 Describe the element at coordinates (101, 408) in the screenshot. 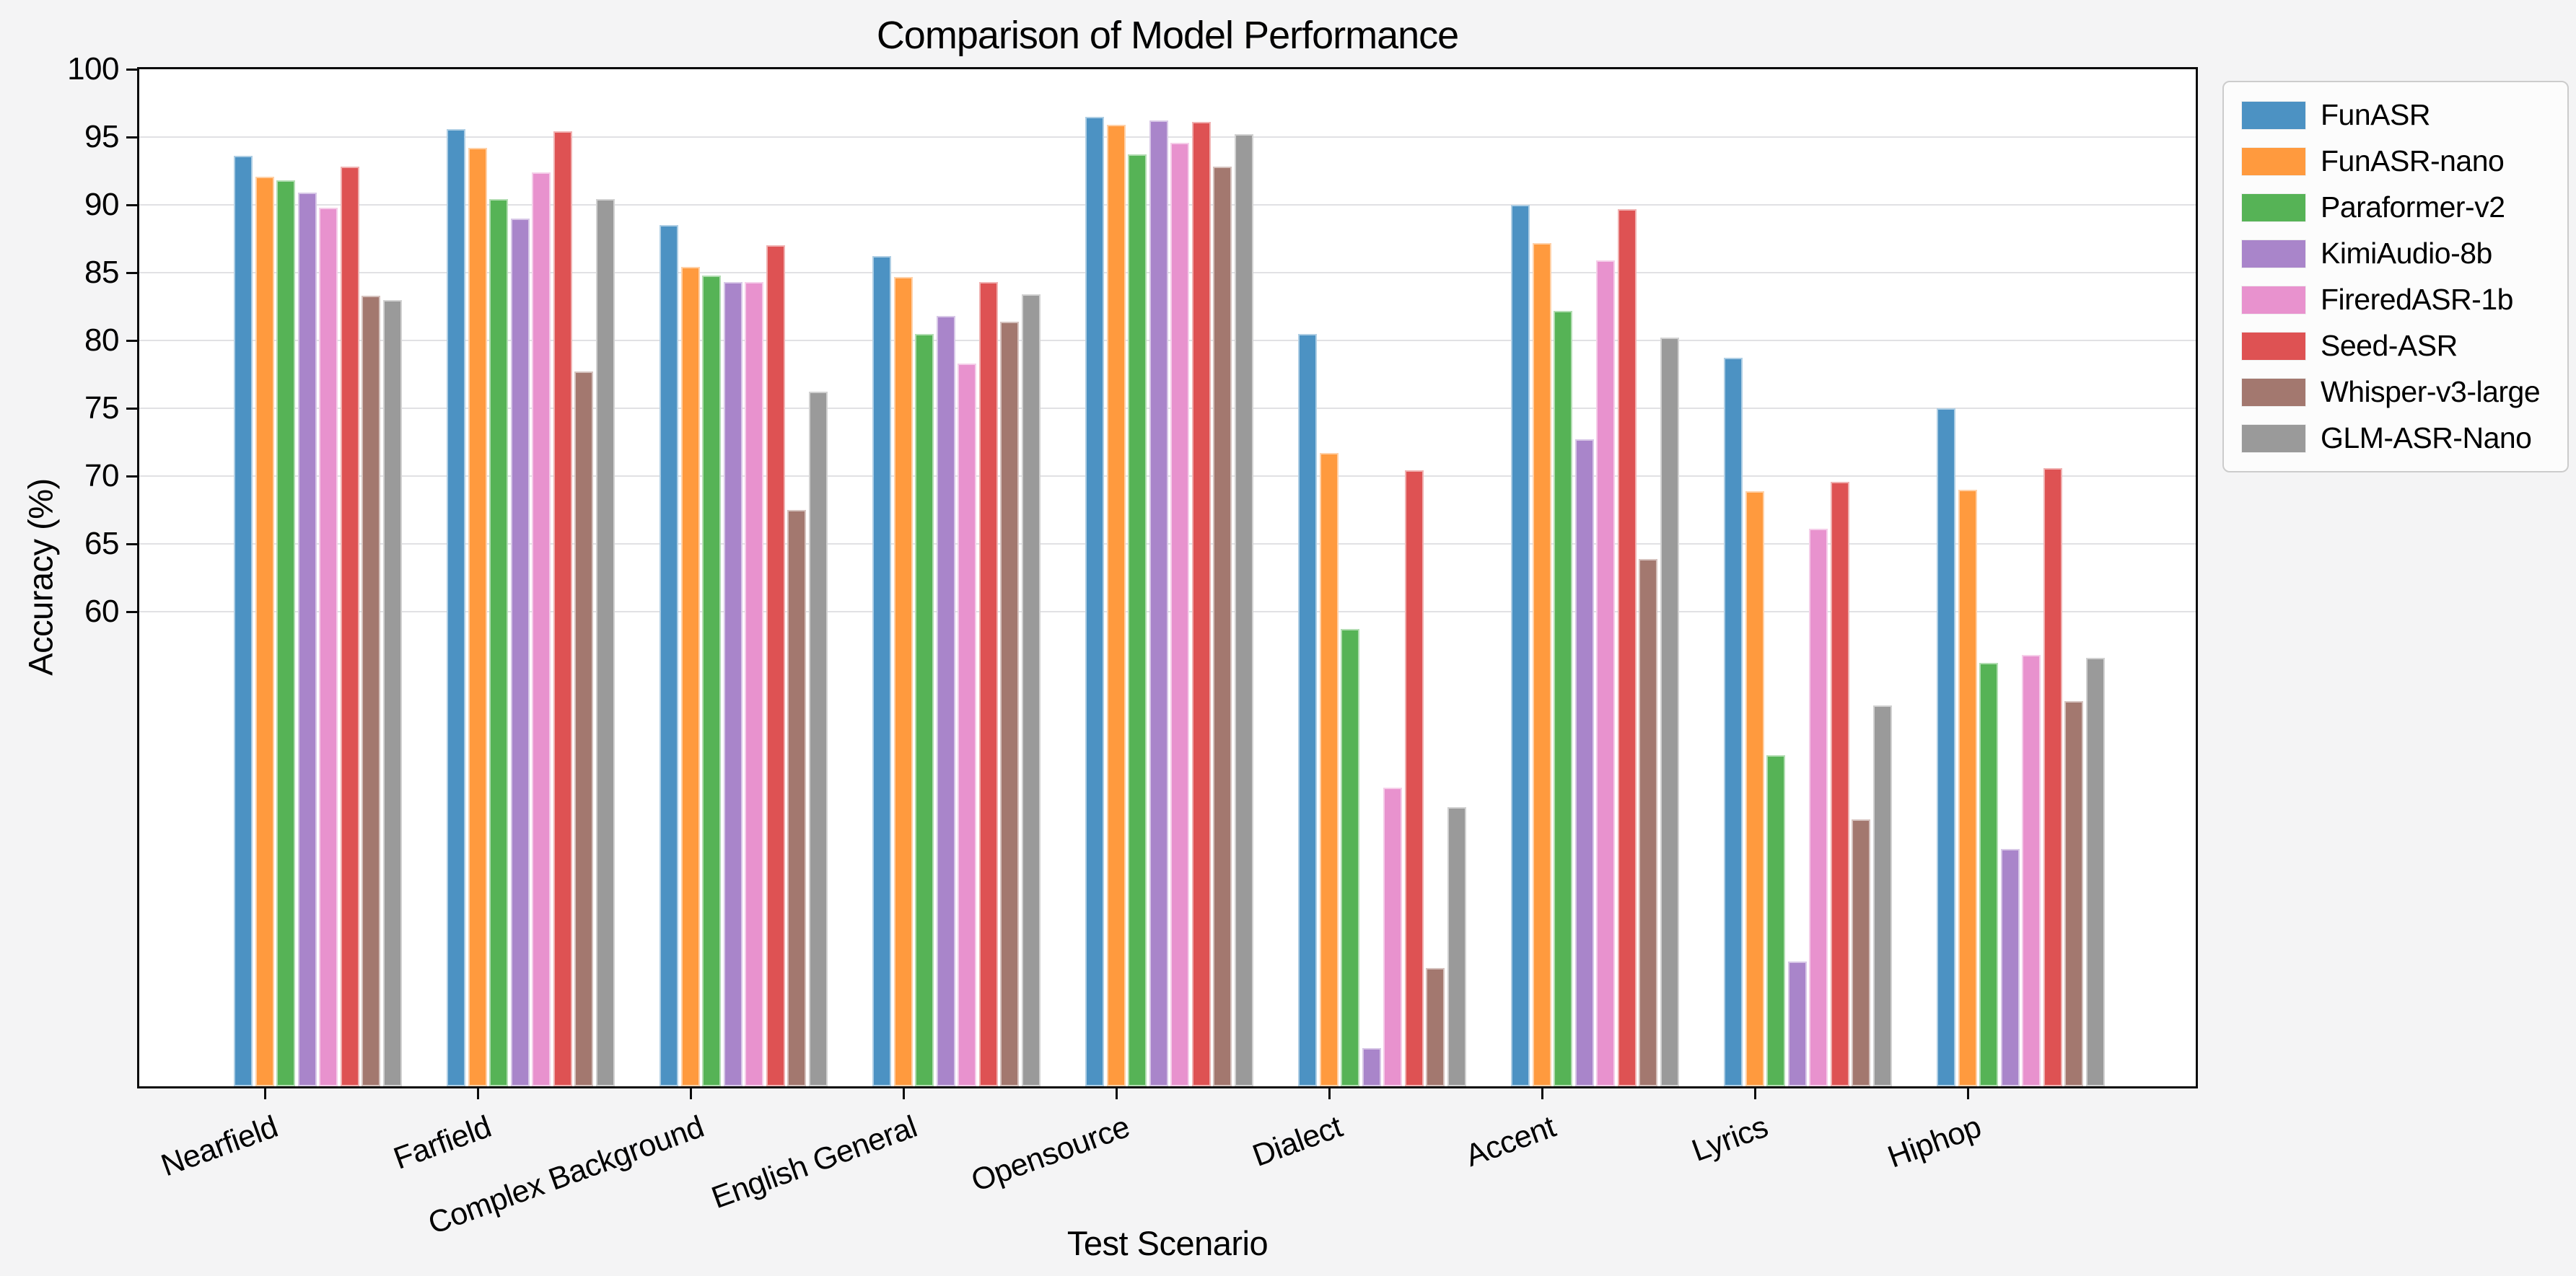

I see `y-tick-label: 75` at that location.